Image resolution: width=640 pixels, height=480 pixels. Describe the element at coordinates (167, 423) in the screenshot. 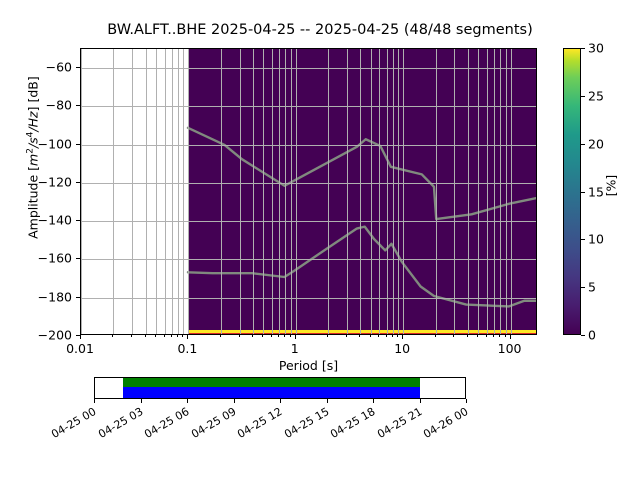

I see `timeline-tick-label: 04-25 06` at that location.